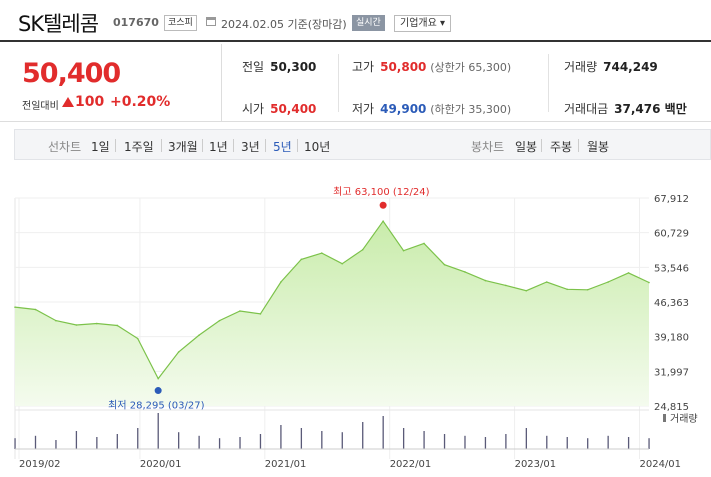 This screenshot has width=711, height=477. Describe the element at coordinates (671, 407) in the screenshot. I see `y-tick-label: 24,815` at that location.